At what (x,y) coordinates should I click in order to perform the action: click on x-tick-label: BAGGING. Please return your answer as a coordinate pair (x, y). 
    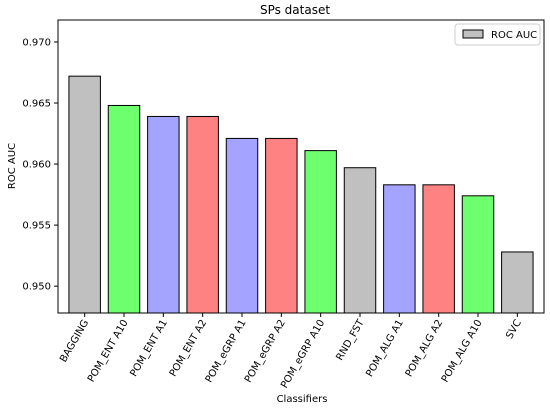
    Looking at the image, I should click on (74, 341).